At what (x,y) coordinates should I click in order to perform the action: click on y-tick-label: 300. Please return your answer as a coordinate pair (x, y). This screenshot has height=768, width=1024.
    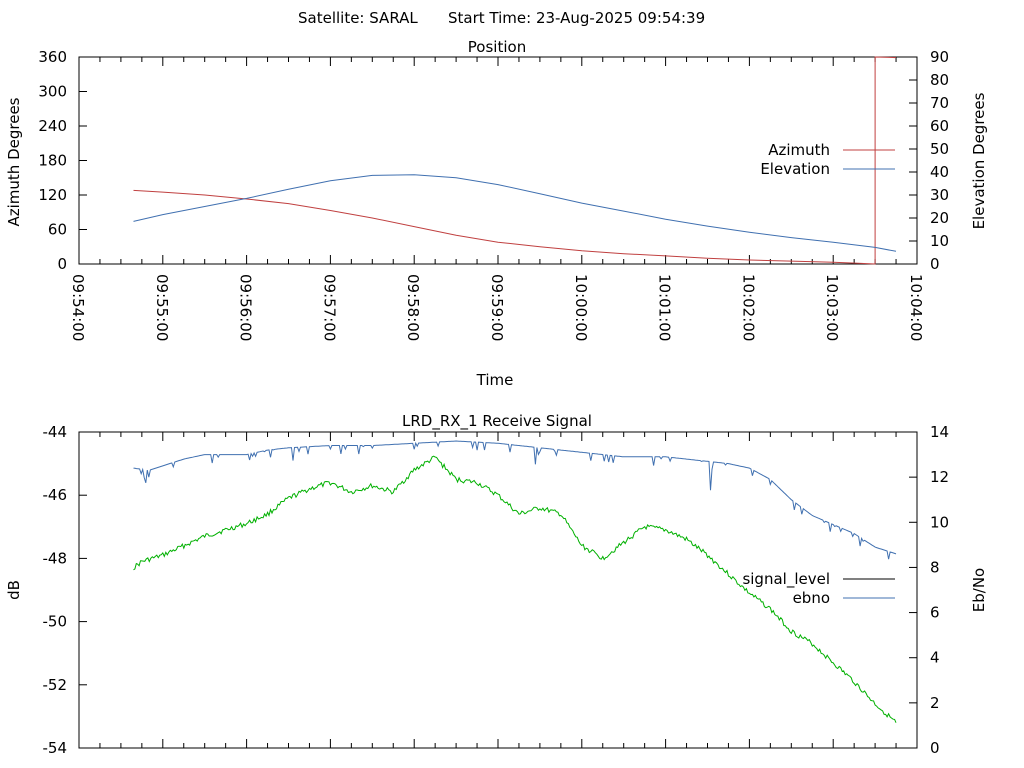
    Looking at the image, I should click on (52, 92).